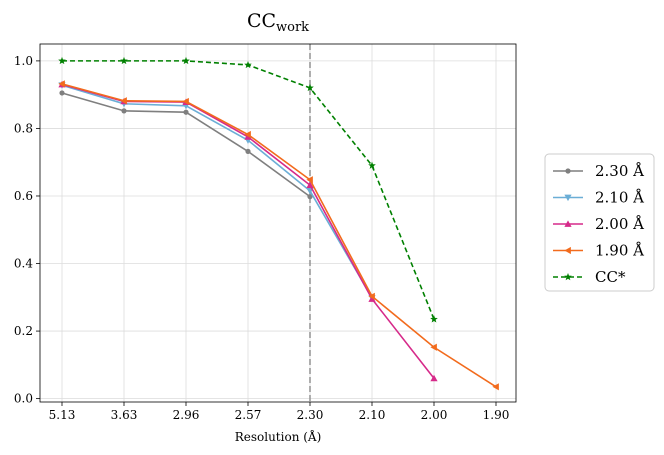 The image size is (664, 455). Describe the element at coordinates (62, 415) in the screenshot. I see `x-tick-label: 5.13` at that location.